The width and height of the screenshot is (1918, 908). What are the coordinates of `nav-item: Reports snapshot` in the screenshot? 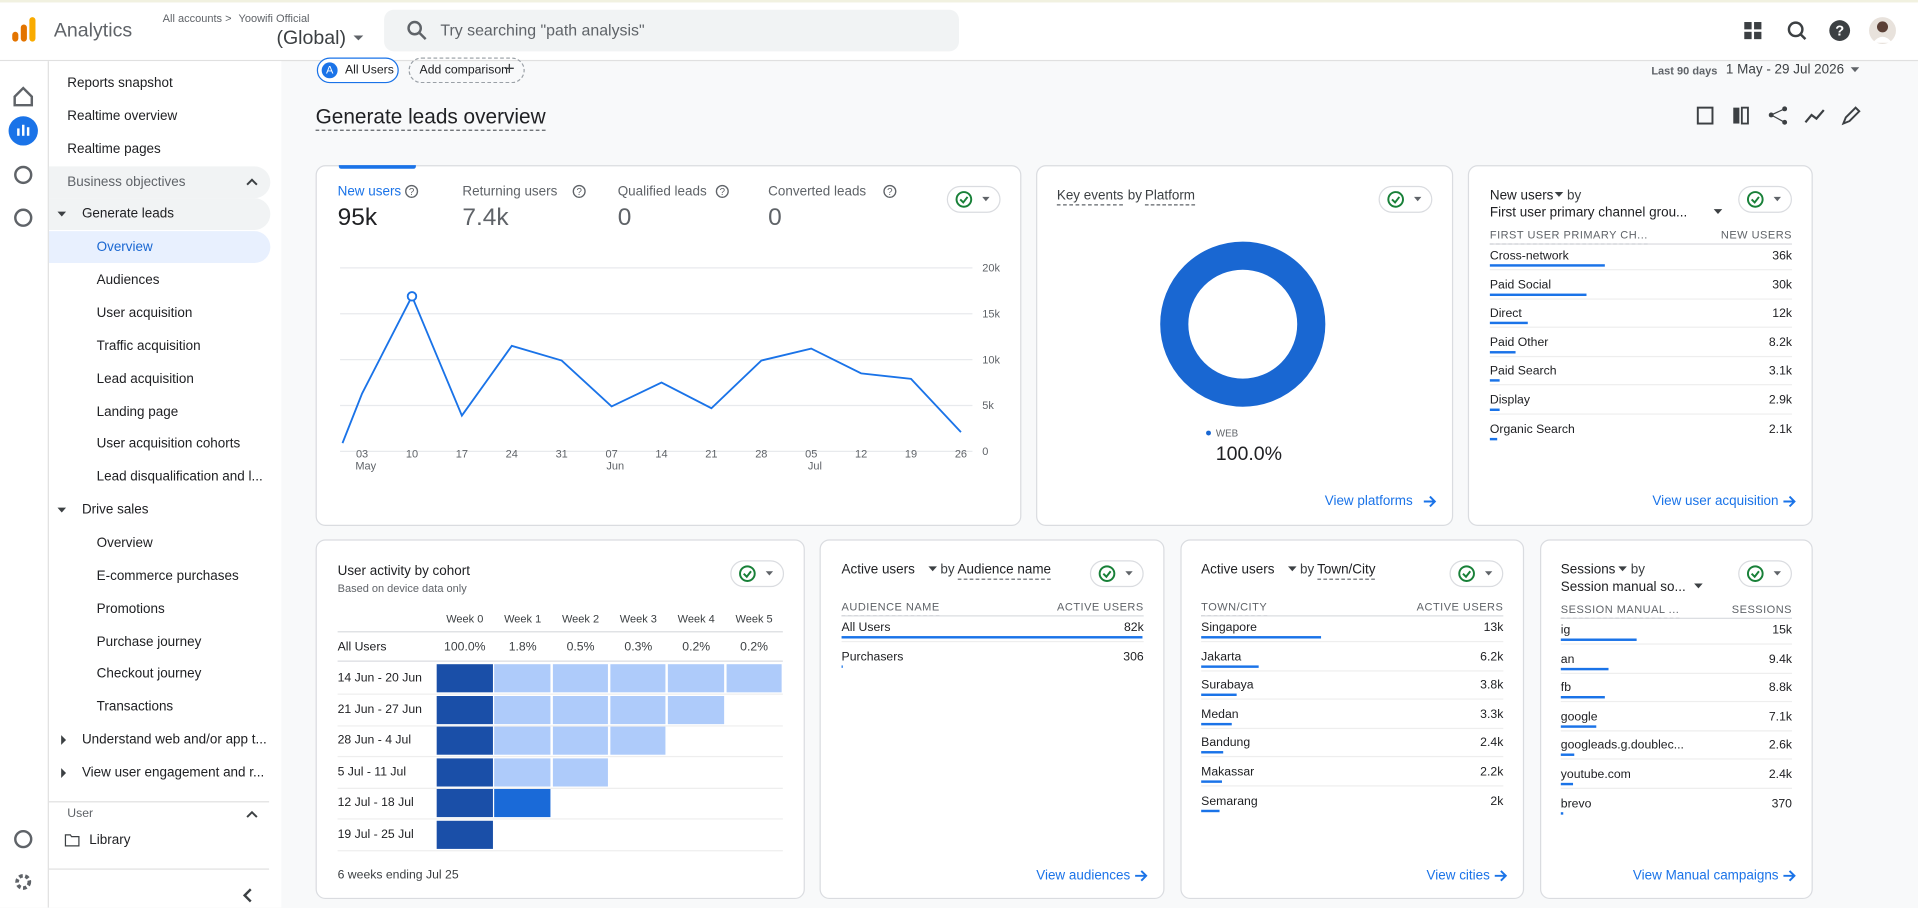 It's located at (120, 83).